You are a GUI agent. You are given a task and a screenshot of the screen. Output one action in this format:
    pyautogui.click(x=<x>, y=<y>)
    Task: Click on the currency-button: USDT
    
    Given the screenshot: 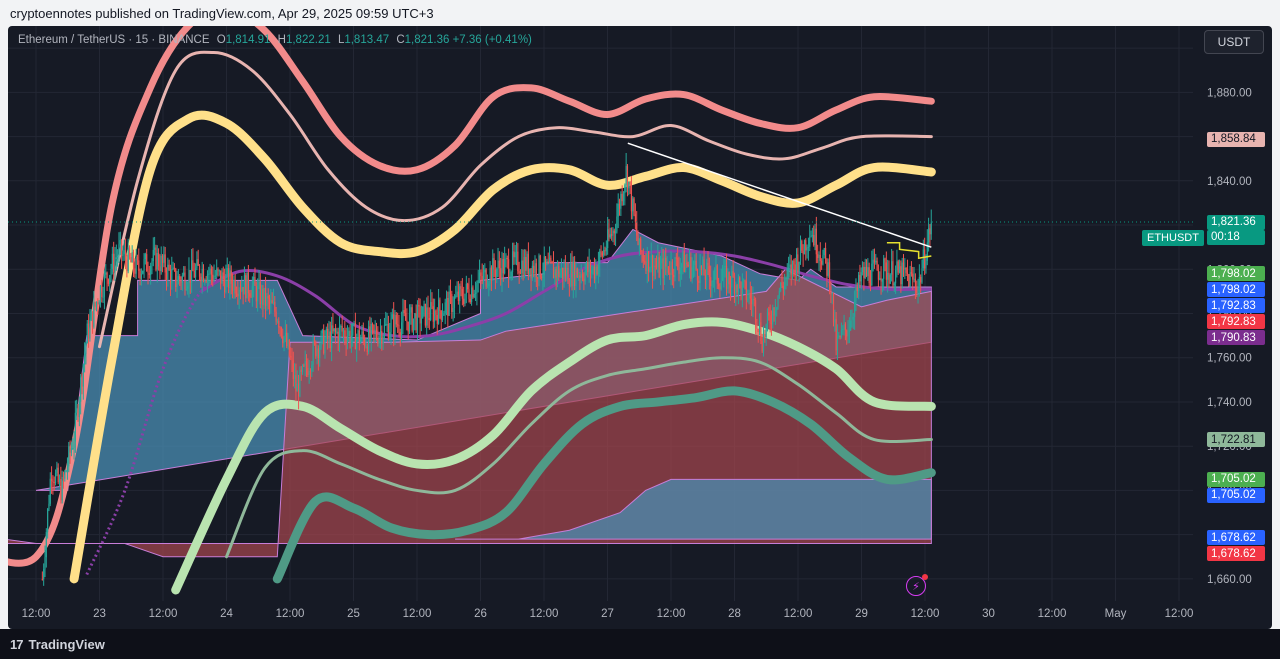 What is the action you would take?
    pyautogui.click(x=1234, y=42)
    